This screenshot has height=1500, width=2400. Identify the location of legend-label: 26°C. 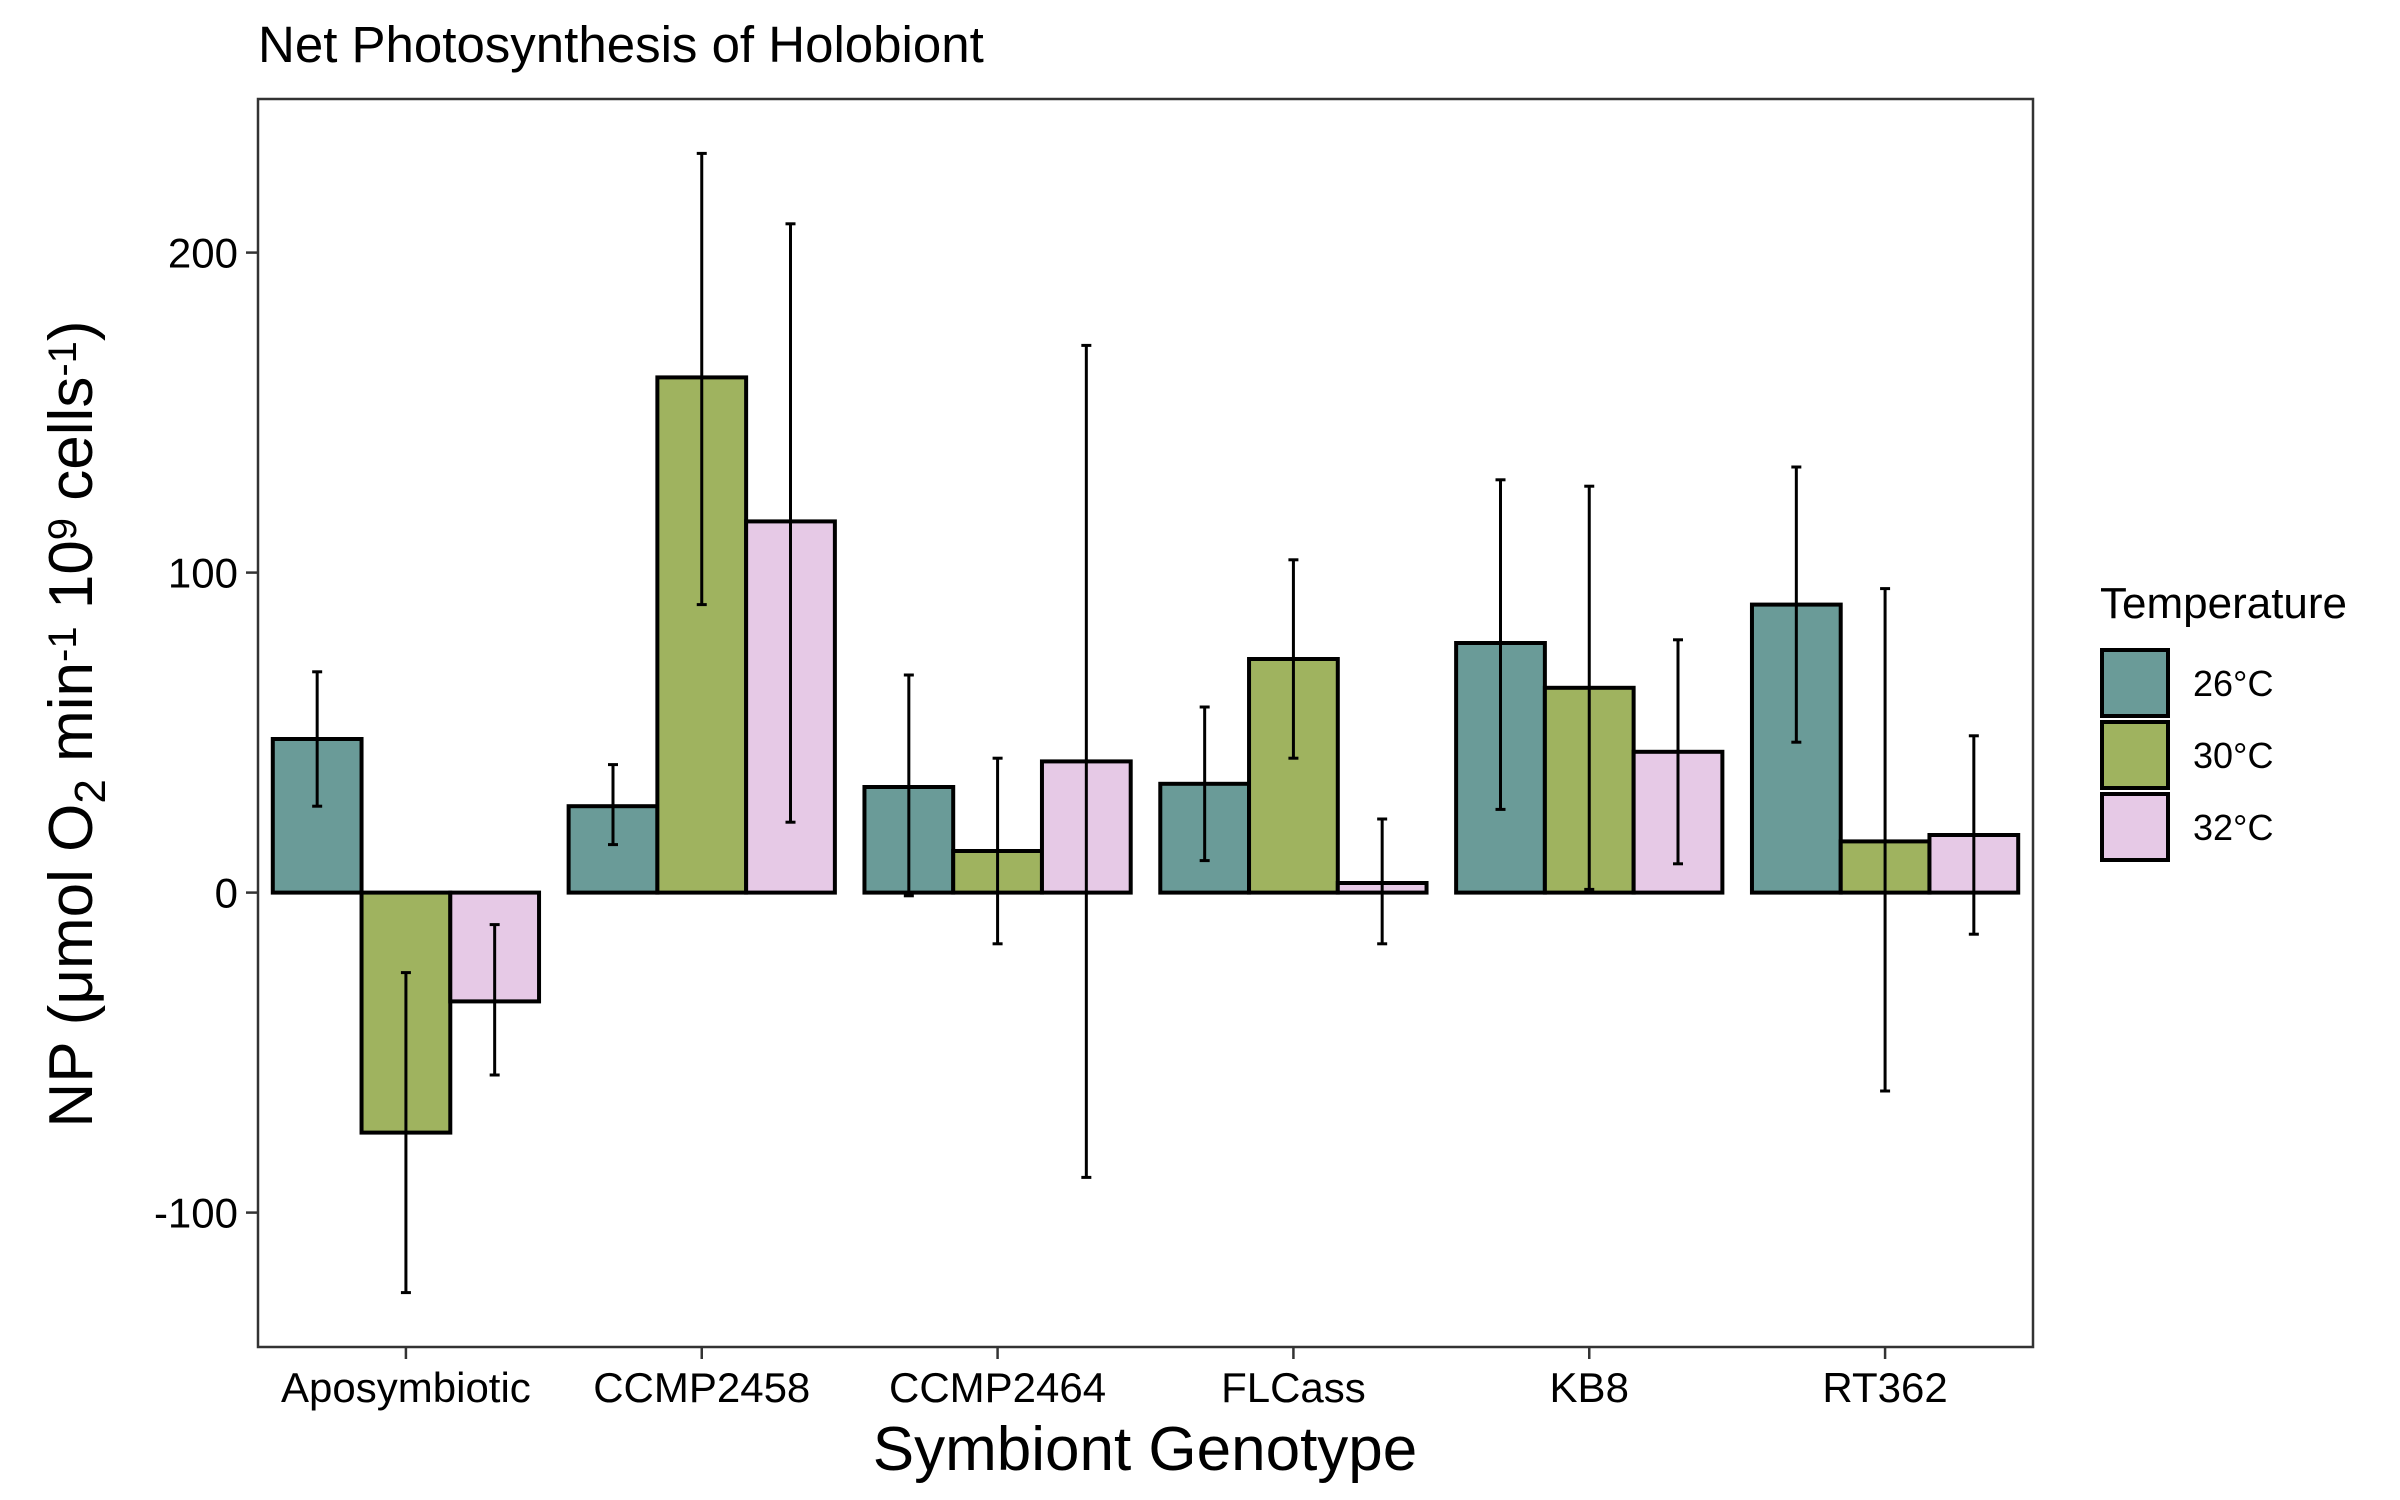
(2233, 683).